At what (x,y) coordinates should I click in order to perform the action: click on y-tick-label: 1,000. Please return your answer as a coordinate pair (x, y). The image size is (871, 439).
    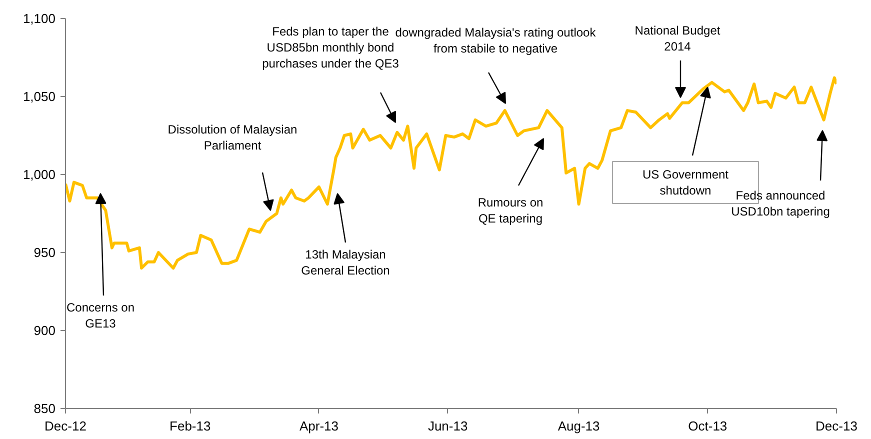
    Looking at the image, I should click on (39, 174).